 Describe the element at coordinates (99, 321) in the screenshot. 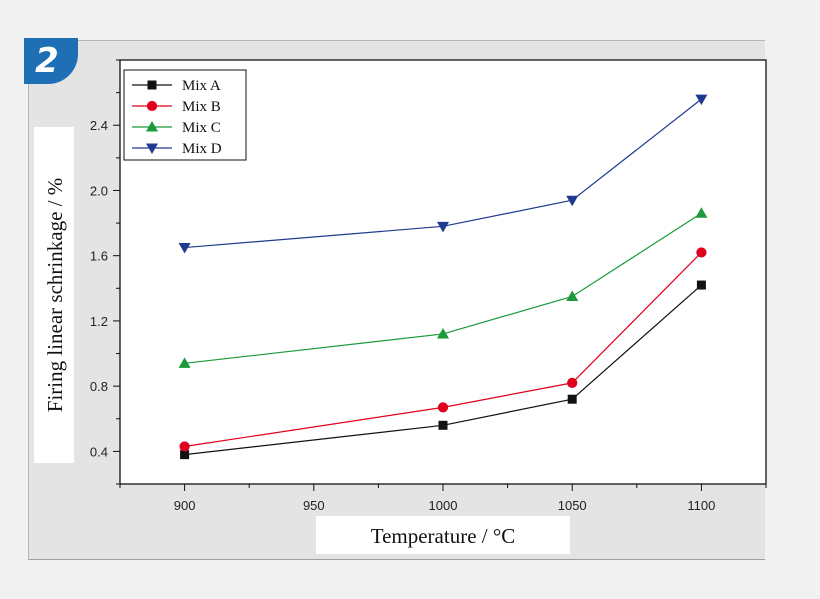

I see `y-tick-label: 1.2` at that location.